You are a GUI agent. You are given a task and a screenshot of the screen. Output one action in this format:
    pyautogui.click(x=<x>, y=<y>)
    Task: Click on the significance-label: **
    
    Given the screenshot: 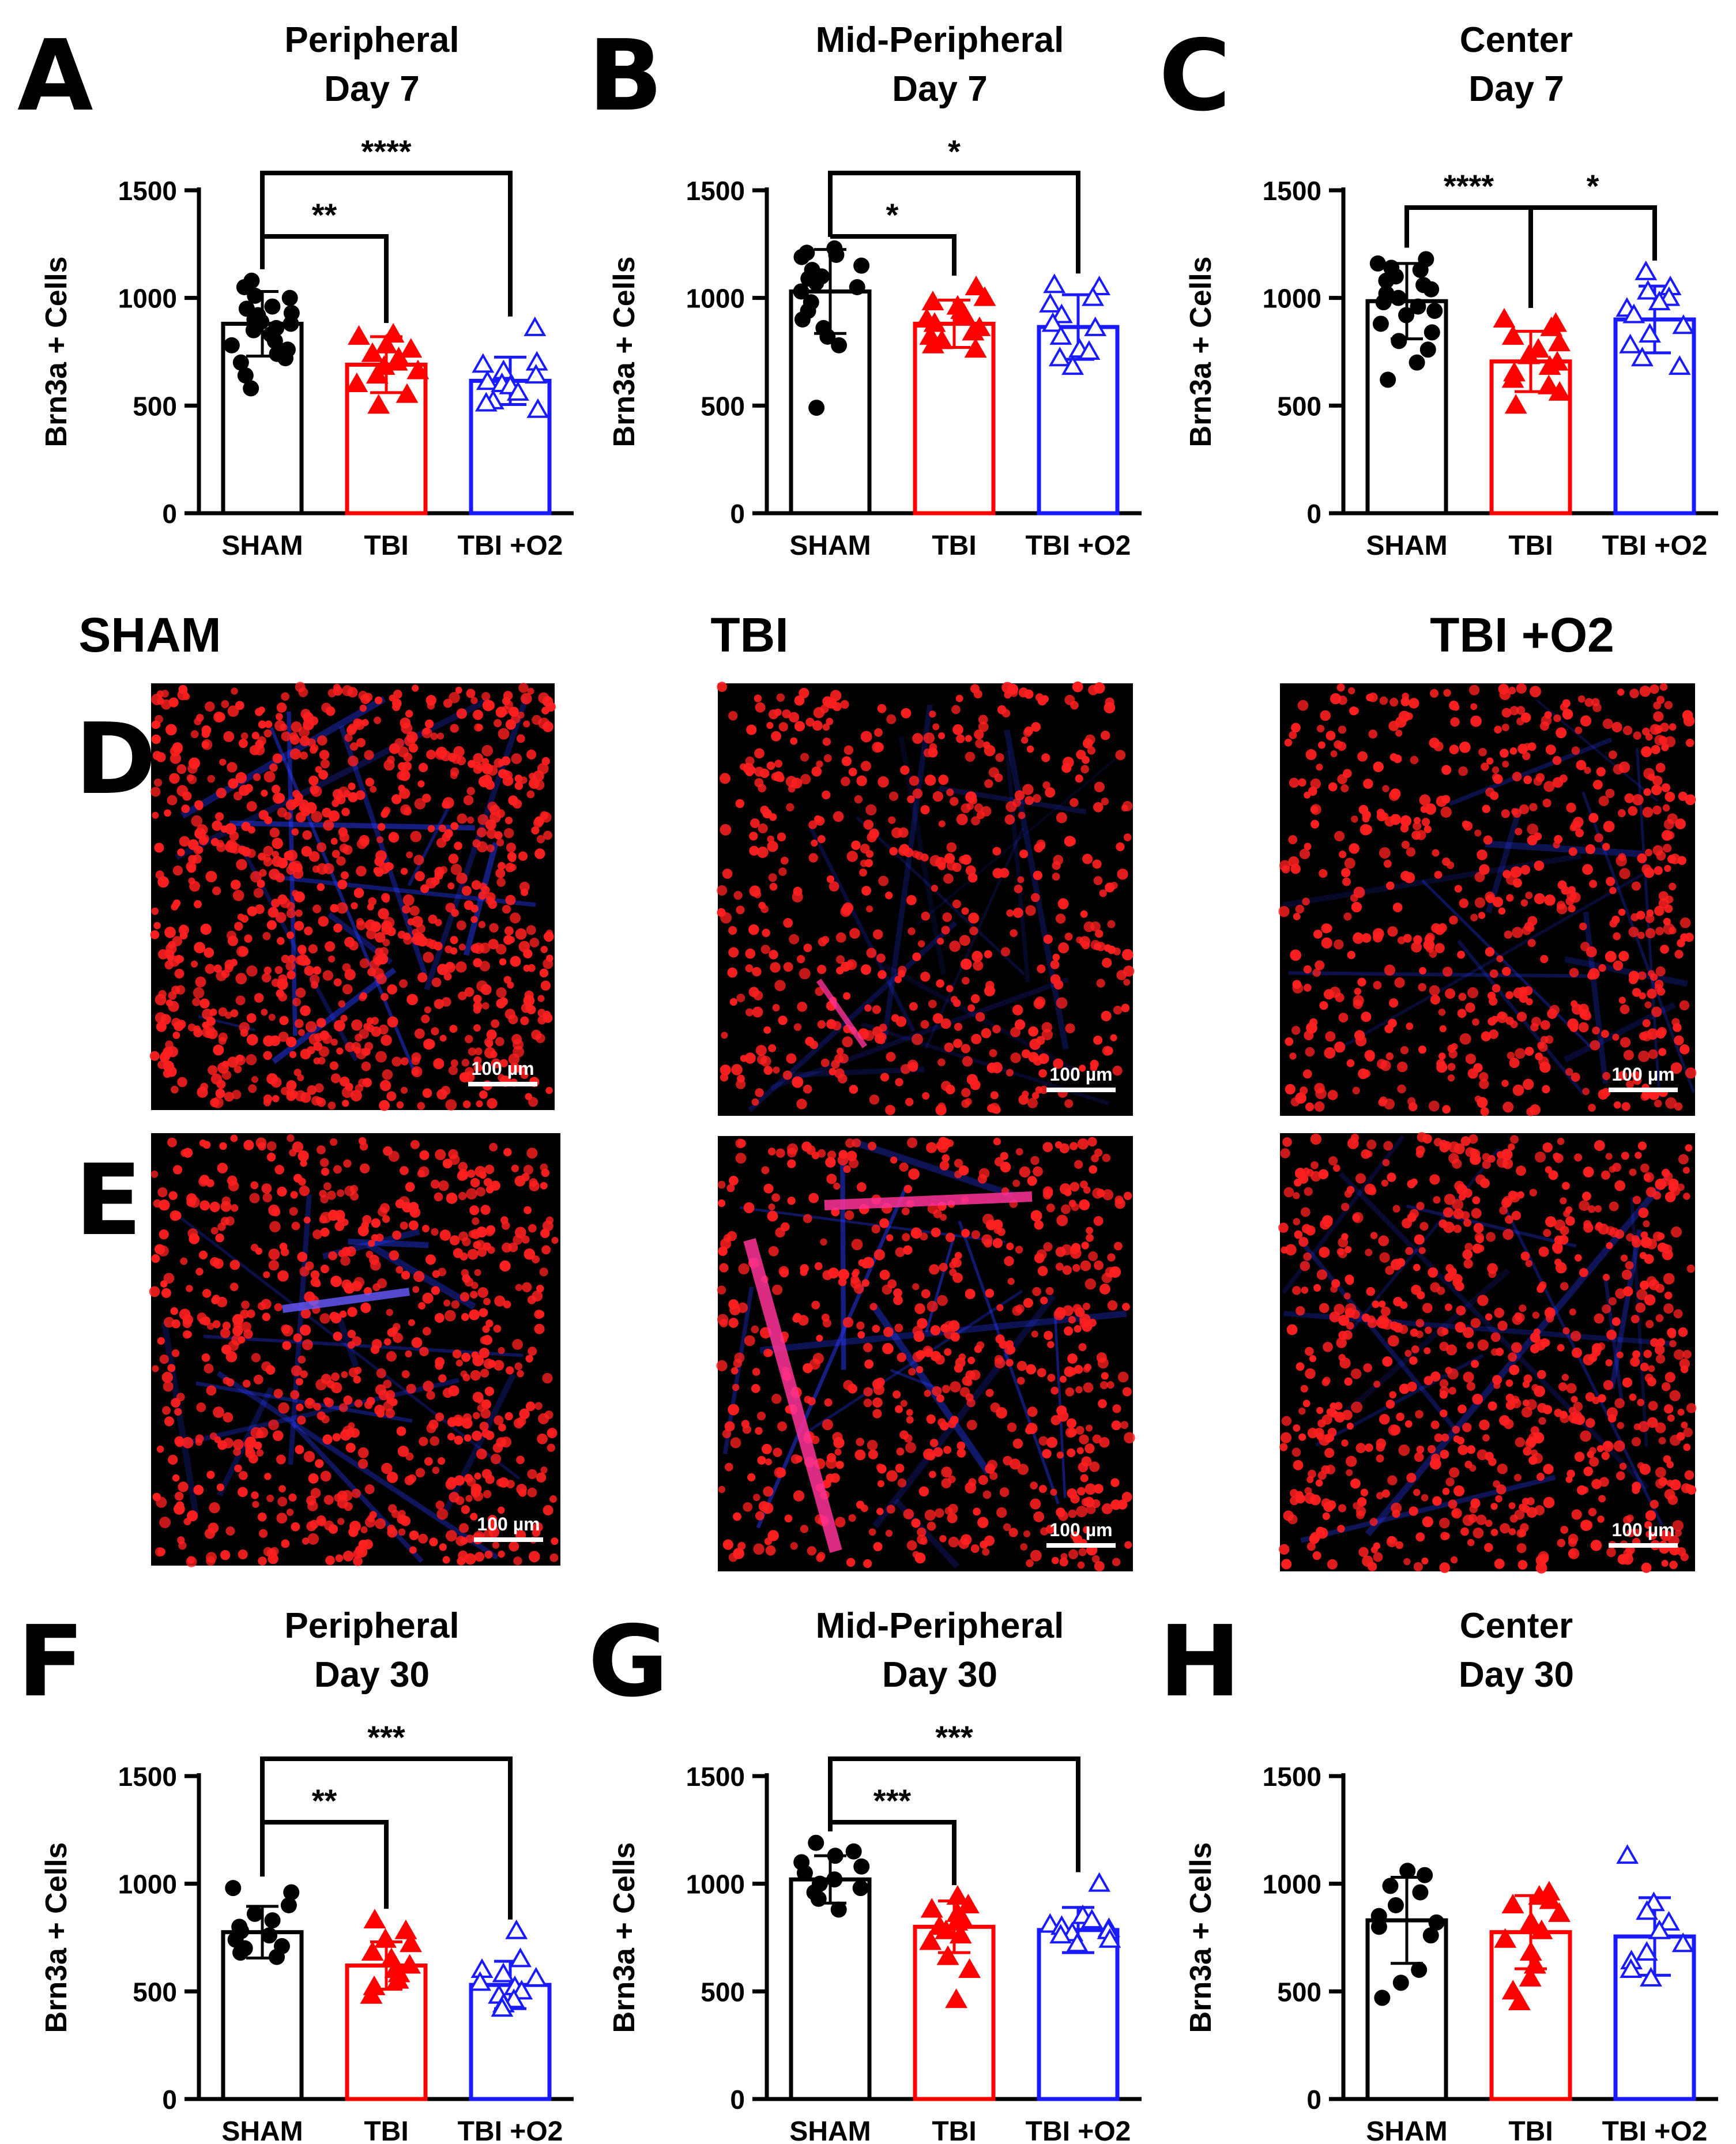 What is the action you would take?
    pyautogui.click(x=324, y=215)
    